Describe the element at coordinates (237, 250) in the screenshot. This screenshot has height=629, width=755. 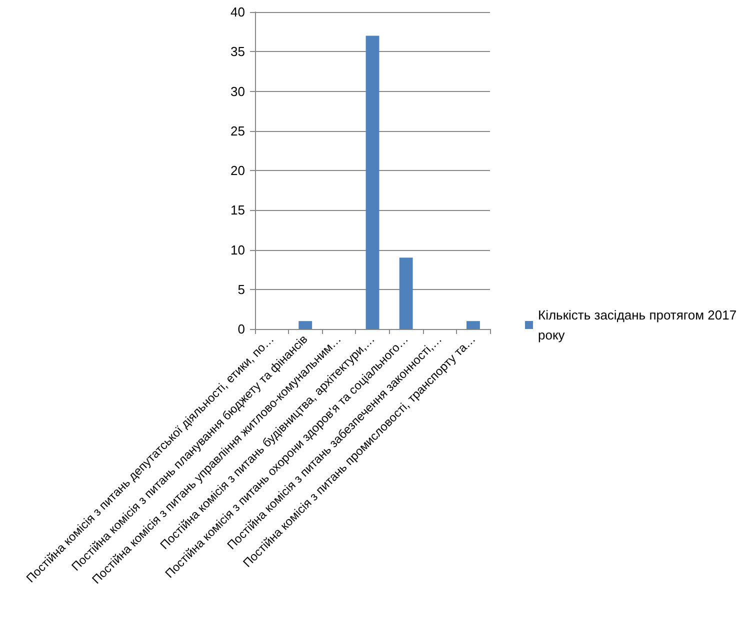
I see `y-tick-label: 10` at that location.